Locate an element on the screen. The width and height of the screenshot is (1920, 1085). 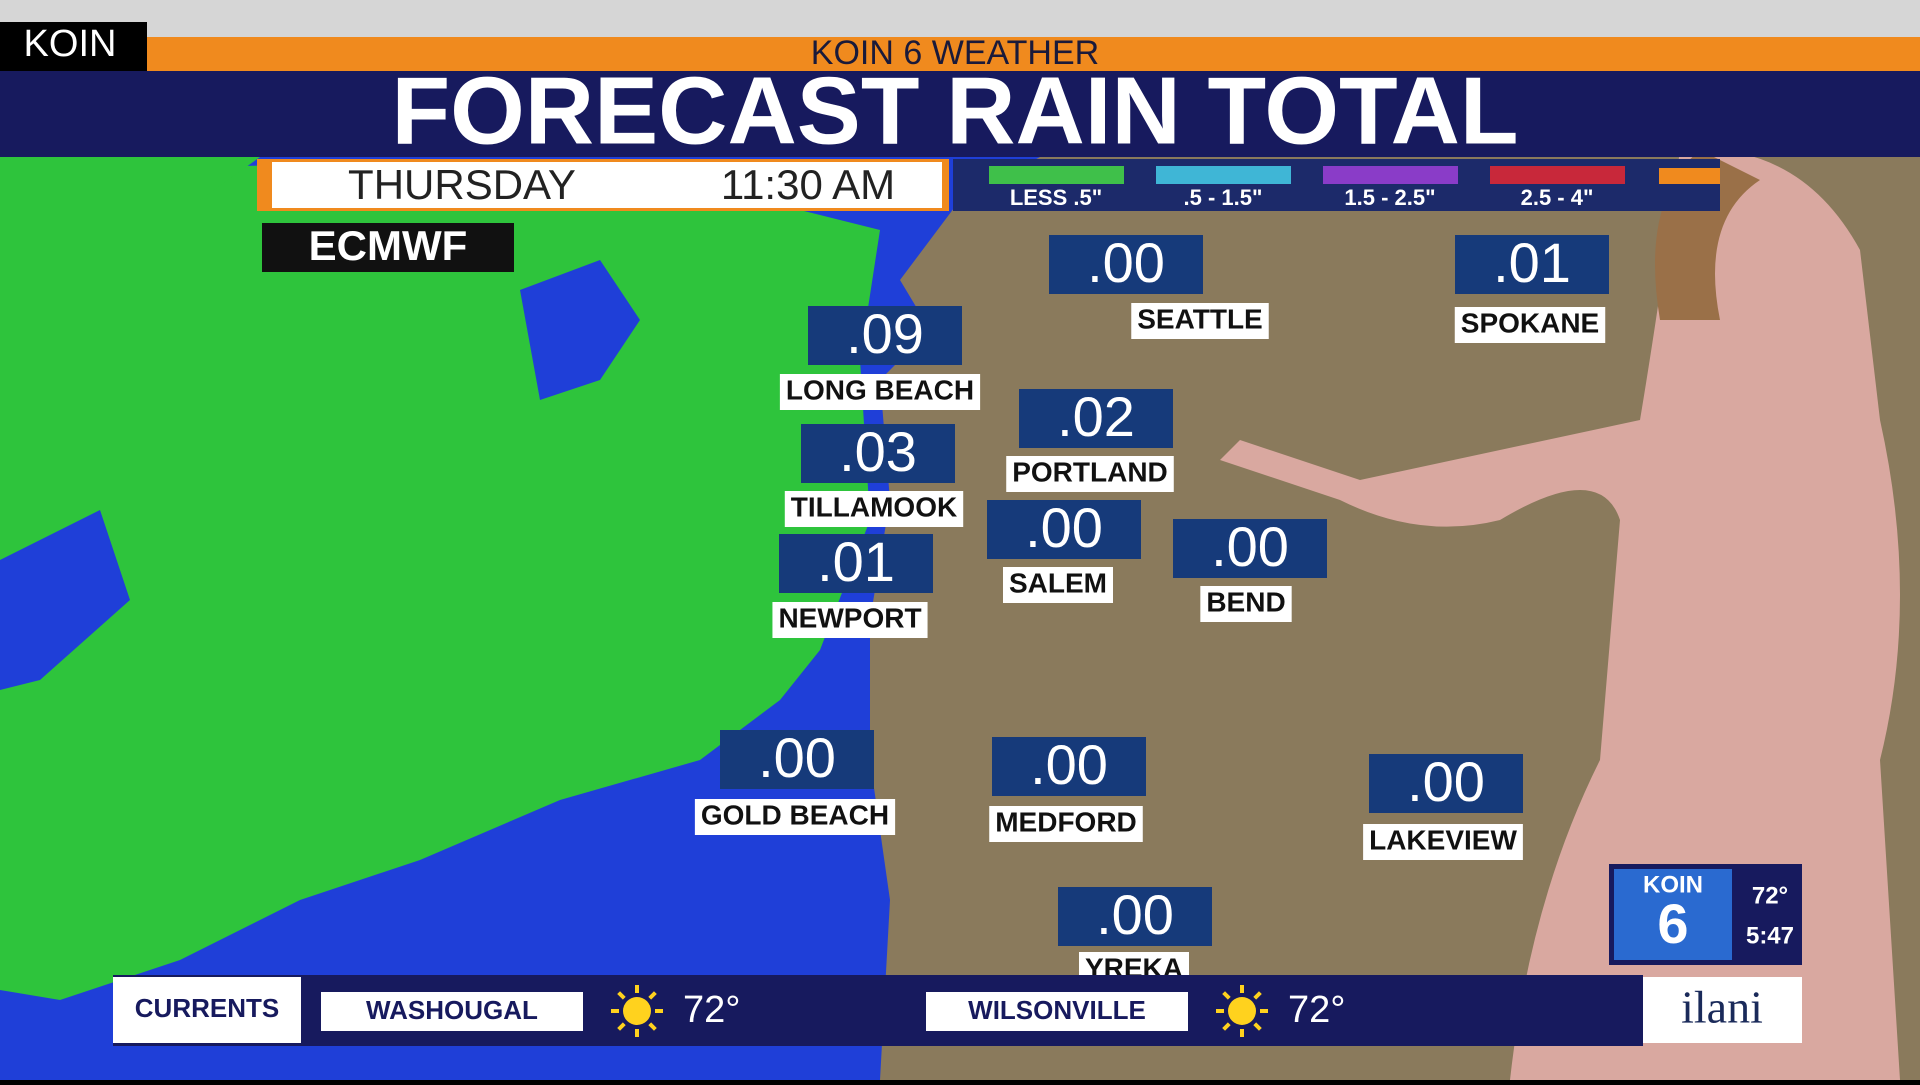
amount: .02 is located at coordinates (1096, 416).